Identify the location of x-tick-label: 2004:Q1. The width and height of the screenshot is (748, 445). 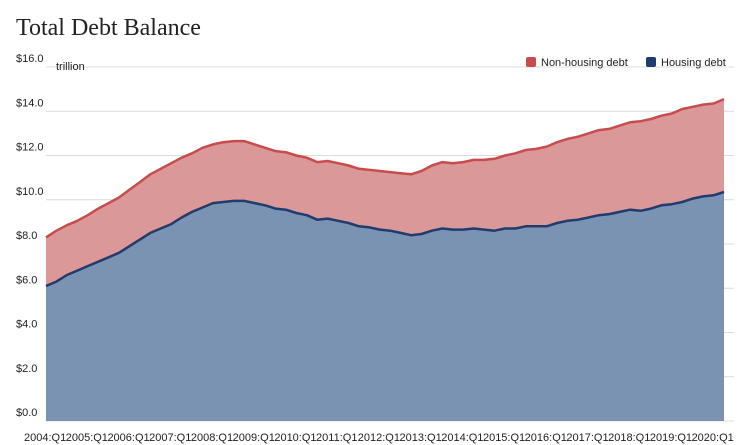
(45, 438).